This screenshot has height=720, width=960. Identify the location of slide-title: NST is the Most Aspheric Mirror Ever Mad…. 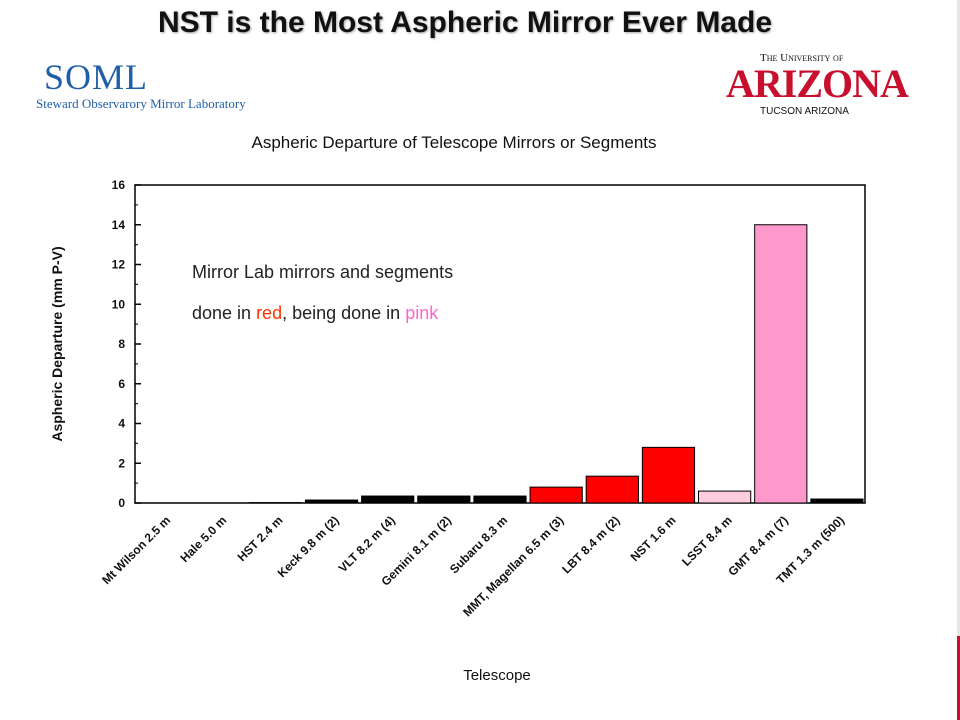
(465, 22).